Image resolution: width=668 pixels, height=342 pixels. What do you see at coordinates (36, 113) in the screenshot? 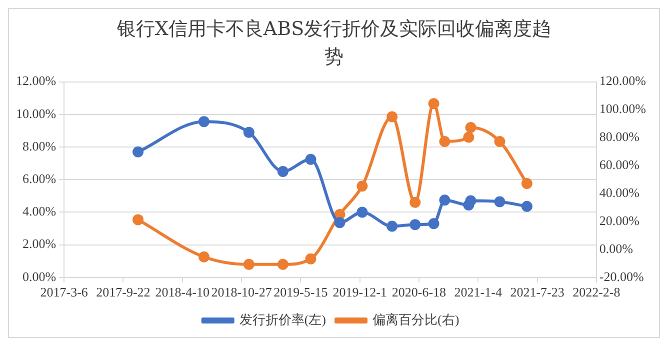
I see `y-tick-label: 10.00%` at bounding box center [36, 113].